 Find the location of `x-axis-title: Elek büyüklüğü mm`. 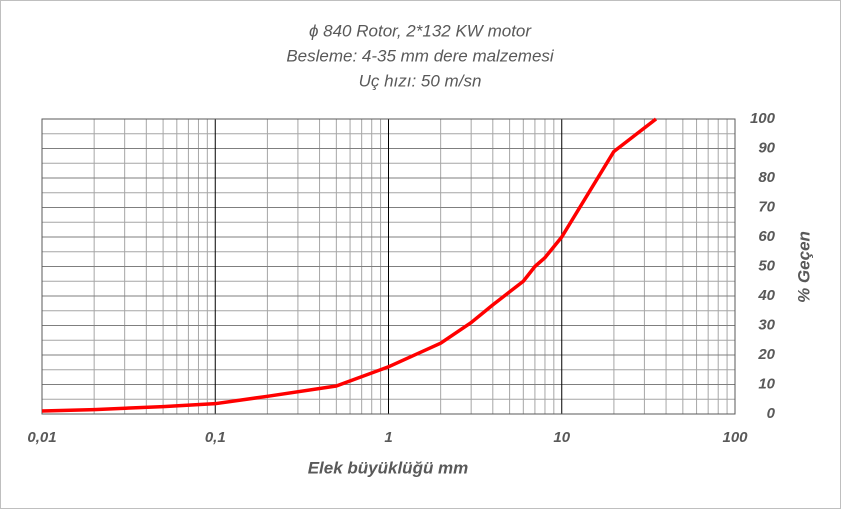

x-axis-title: Elek büyüklüğü mm is located at coordinates (388, 467).